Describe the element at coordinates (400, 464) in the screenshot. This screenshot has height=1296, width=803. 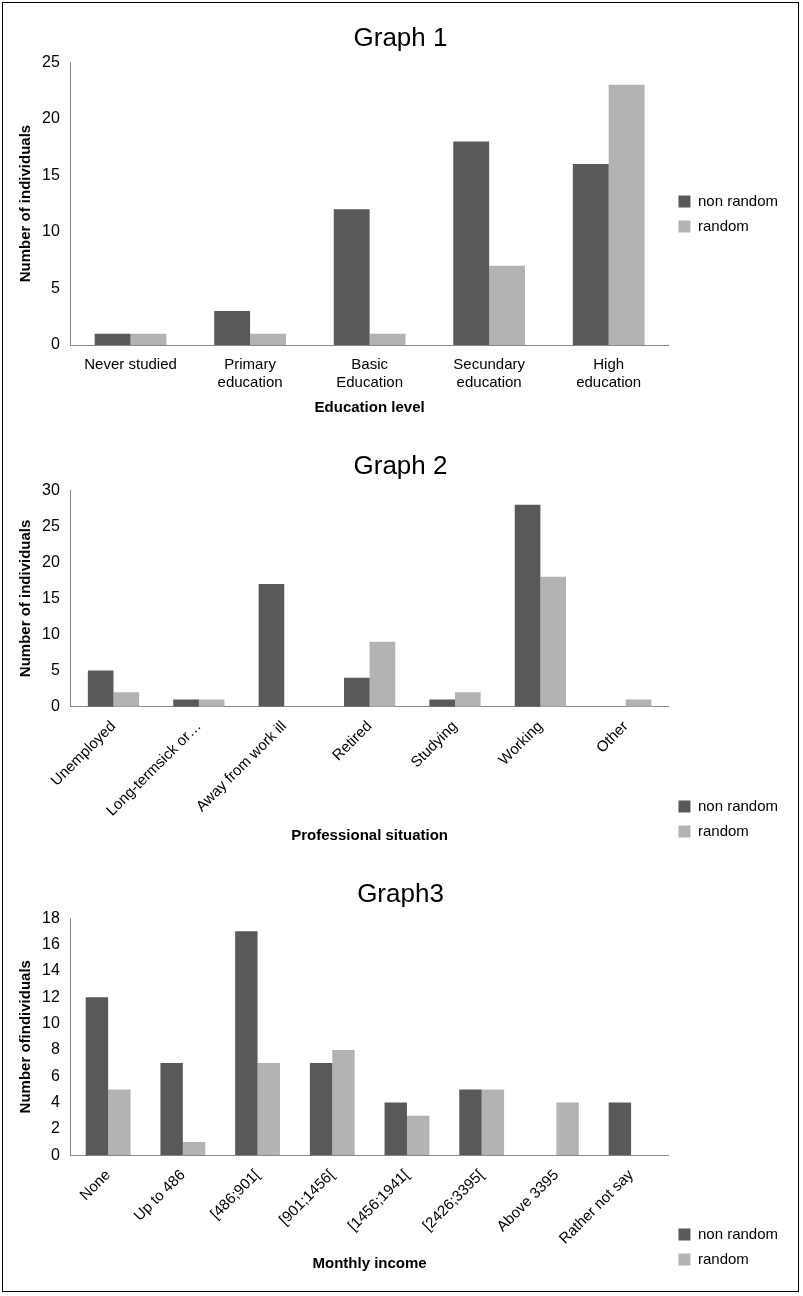
I see `chart-title: Graph 2` at that location.